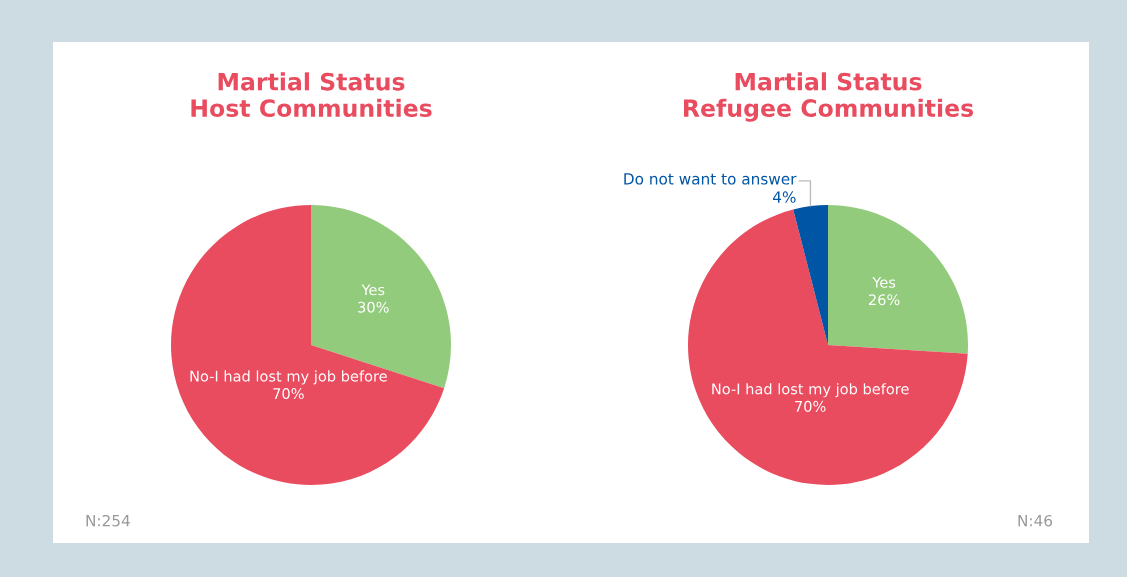 This screenshot has height=577, width=1127. What do you see at coordinates (373, 307) in the screenshot?
I see `data-label: 30%` at bounding box center [373, 307].